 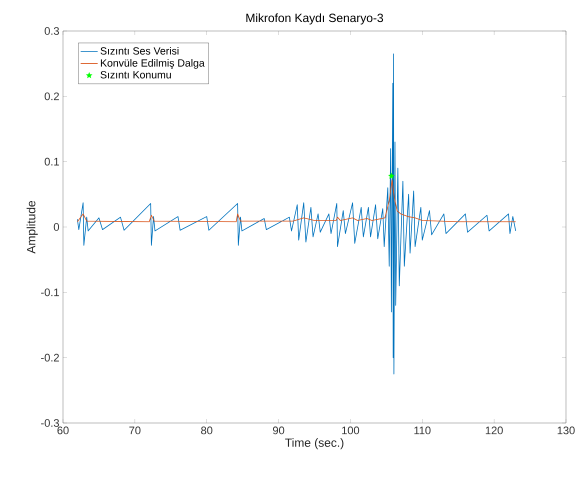 What do you see at coordinates (51, 31) in the screenshot?
I see `y-tick-label: 0.3` at bounding box center [51, 31].